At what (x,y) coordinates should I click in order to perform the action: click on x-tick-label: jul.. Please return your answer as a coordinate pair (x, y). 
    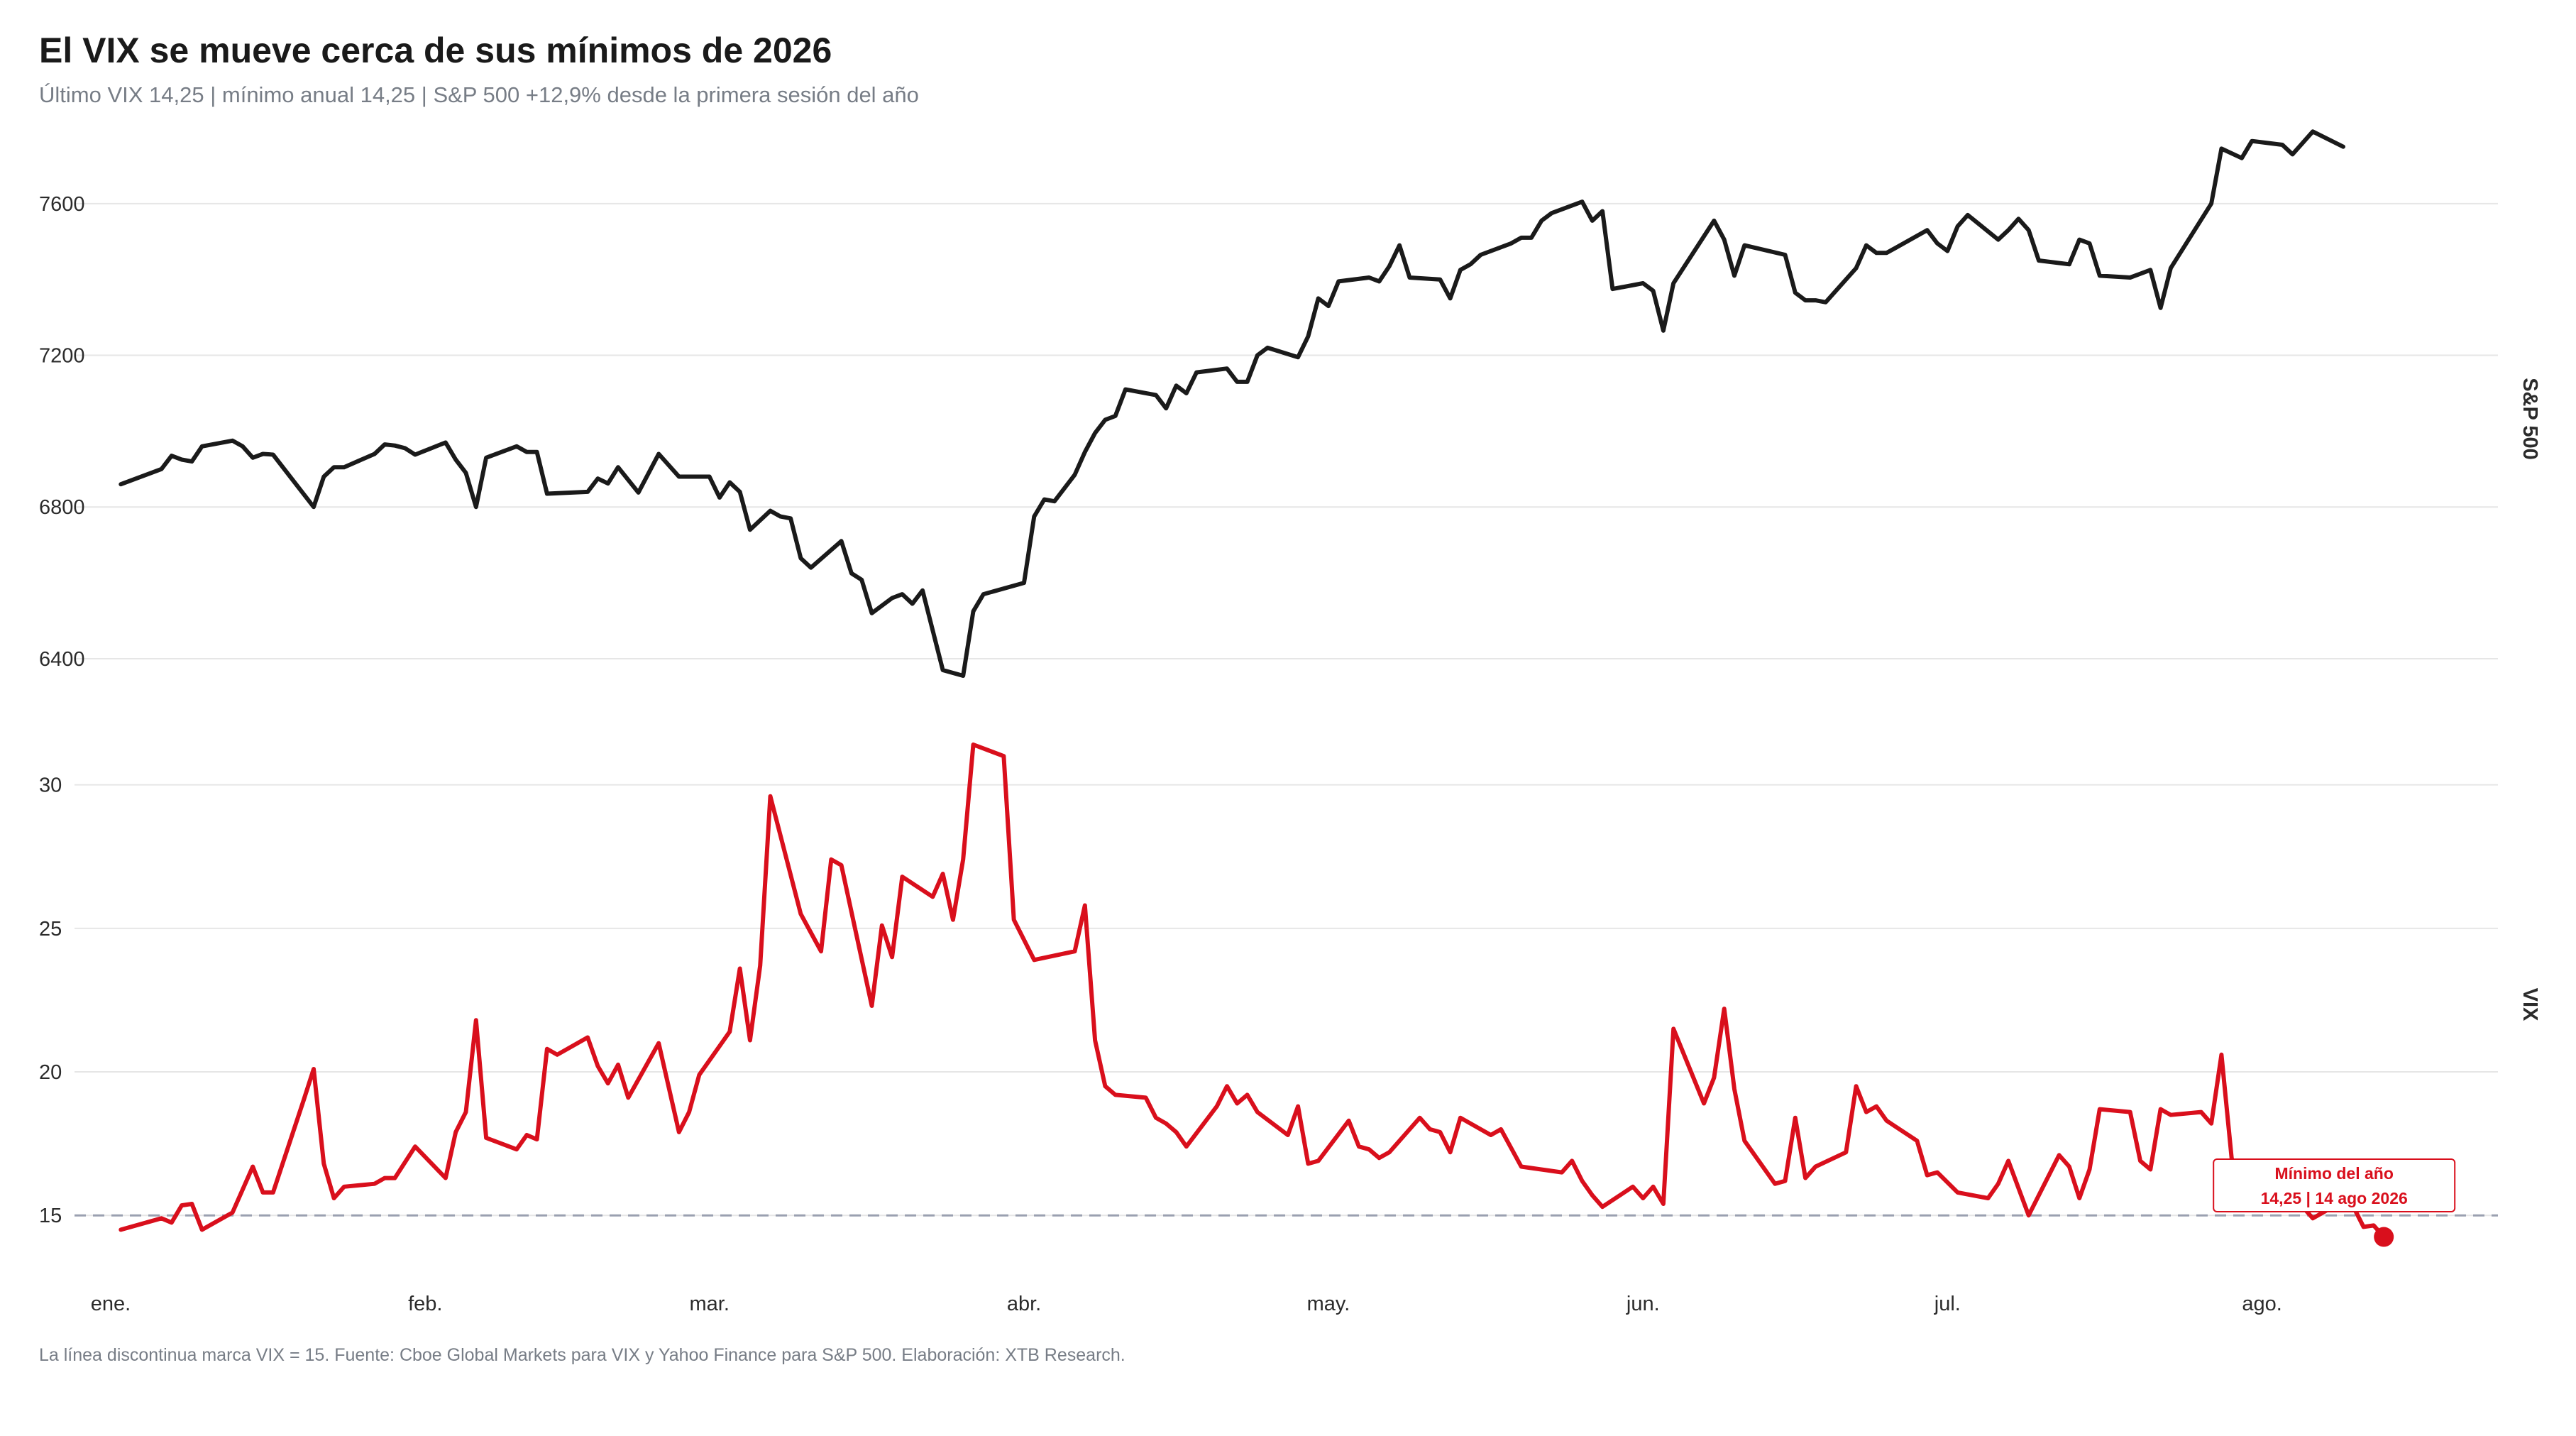
    Looking at the image, I should click on (1947, 1304).